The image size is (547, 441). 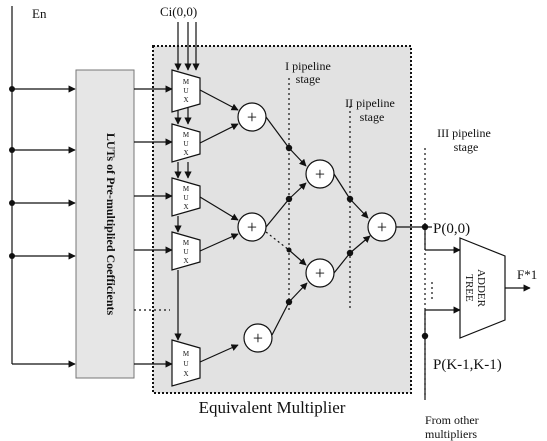 I want to click on adder-2-1: +, so click(x=320, y=174).